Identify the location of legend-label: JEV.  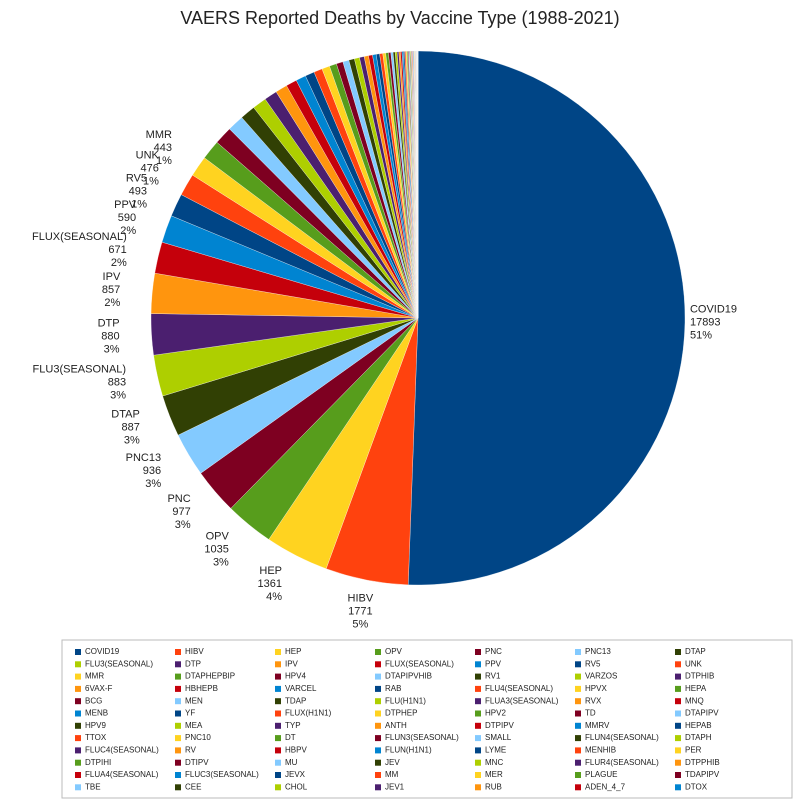
(392, 762).